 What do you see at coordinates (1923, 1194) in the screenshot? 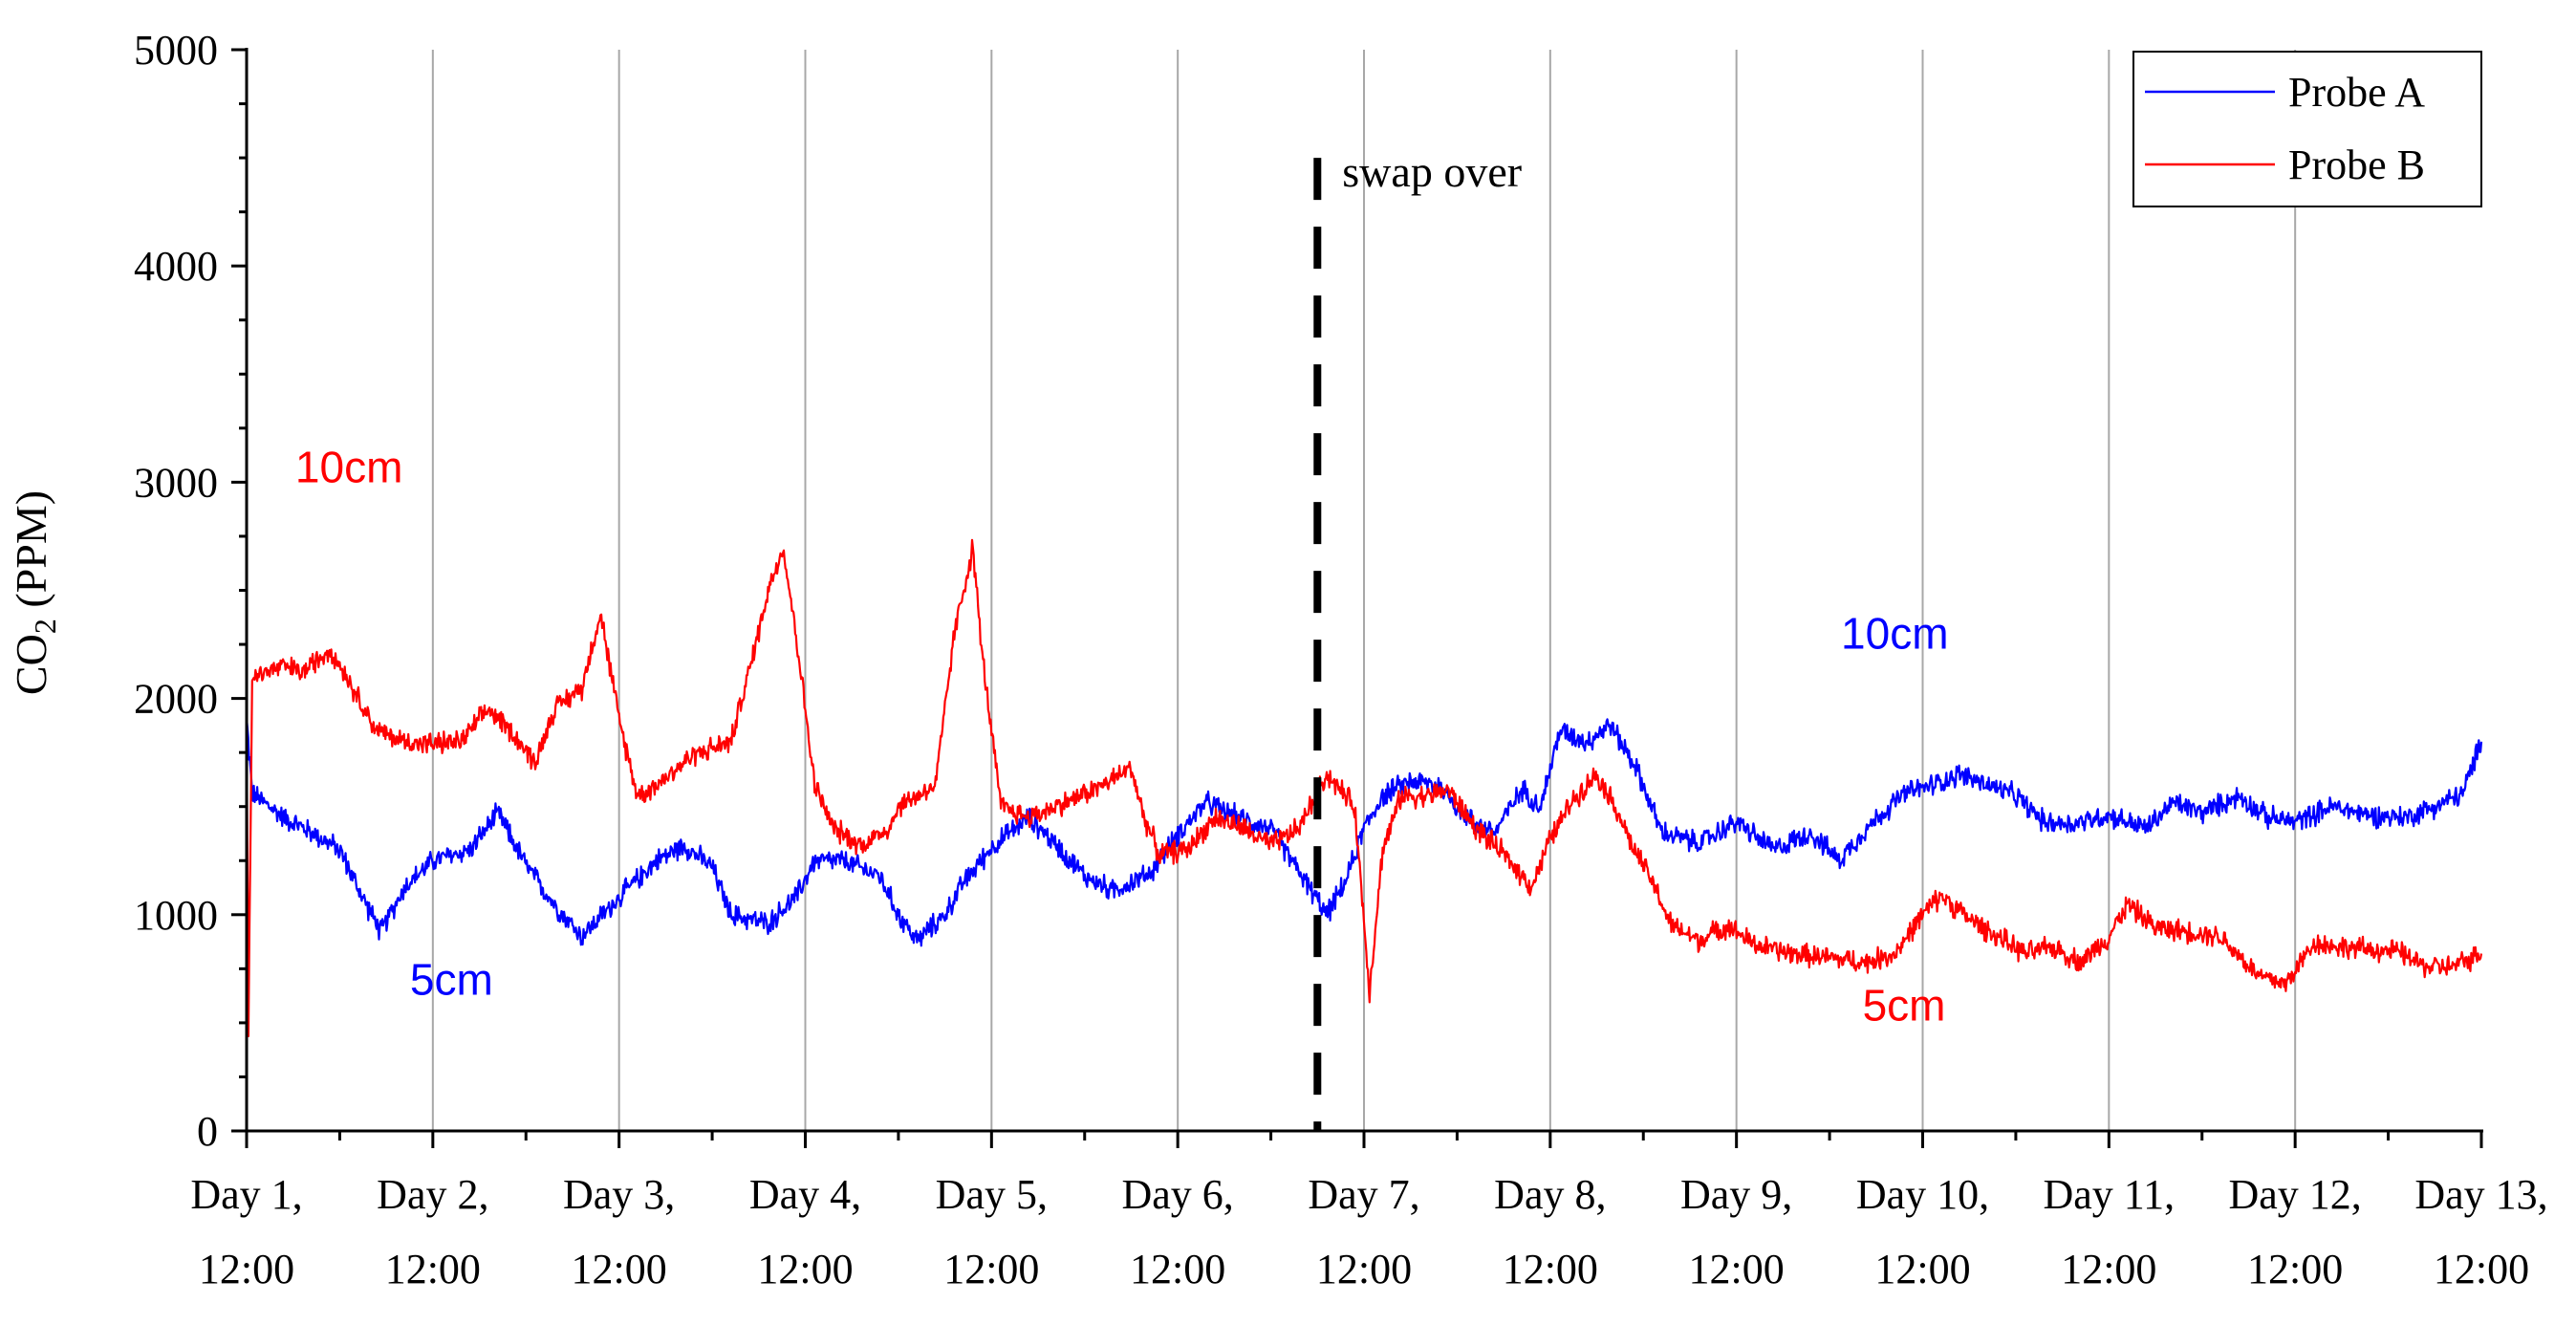
I see `x-tick-label-line1: Day 10,` at bounding box center [1923, 1194].